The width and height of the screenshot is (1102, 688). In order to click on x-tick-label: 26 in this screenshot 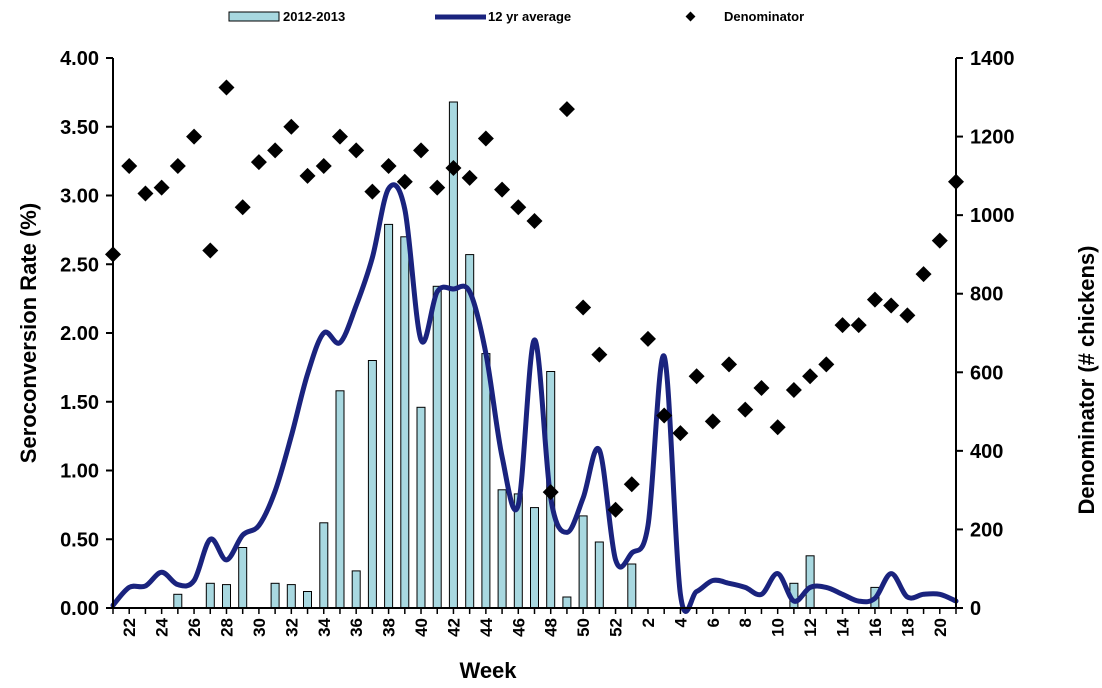, I will do `click(194, 627)`.